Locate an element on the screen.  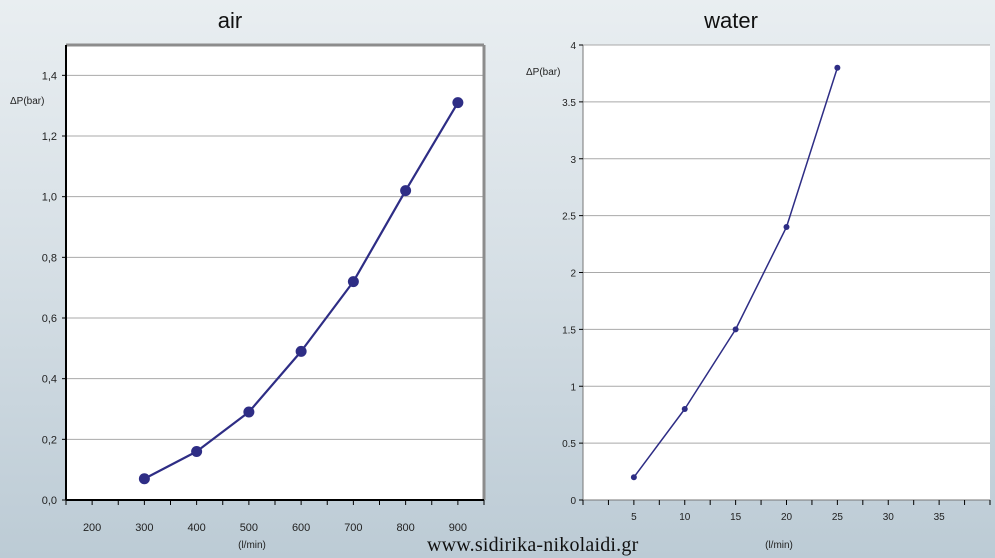
y-tick-label: 1 is located at coordinates (573, 387).